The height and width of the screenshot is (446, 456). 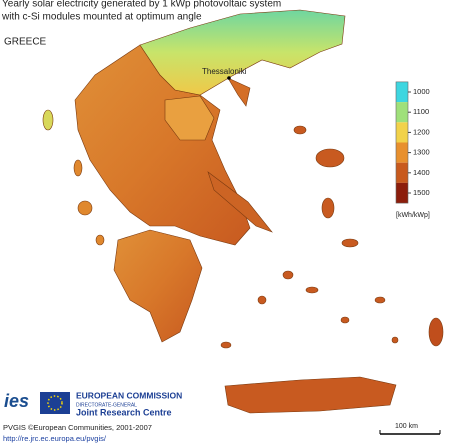 What do you see at coordinates (106, 405) in the screenshot?
I see `org-line: DIRECTORATE-GENERAL` at bounding box center [106, 405].